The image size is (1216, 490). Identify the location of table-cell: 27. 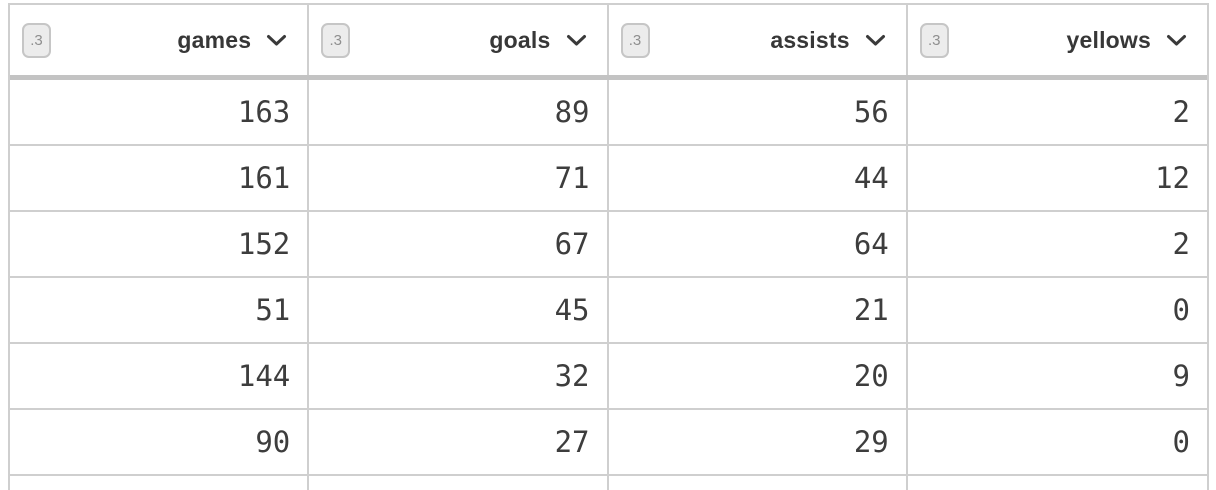
(459, 442).